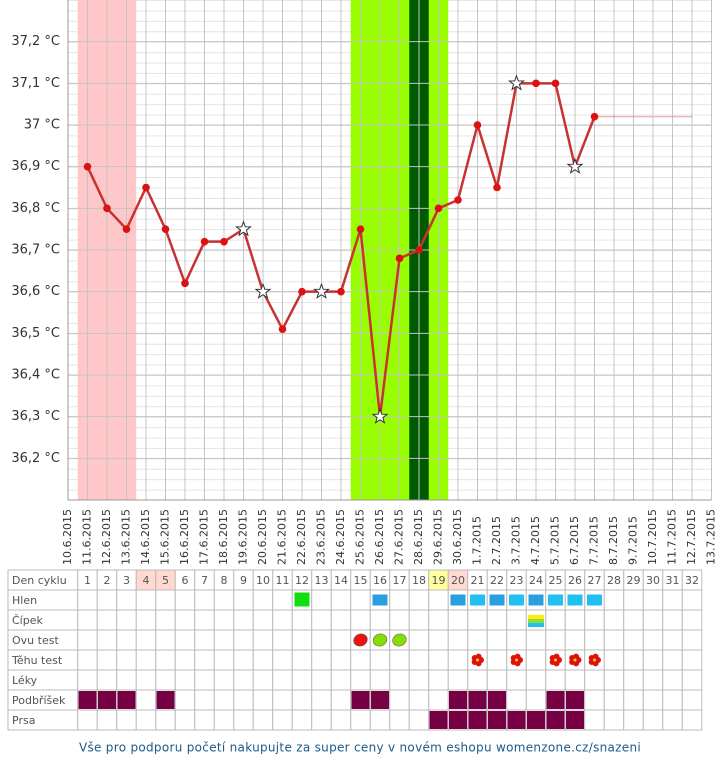 This screenshot has height=764, width=720. Describe the element at coordinates (399, 640) in the screenshot. I see `ovulation-test` at that location.